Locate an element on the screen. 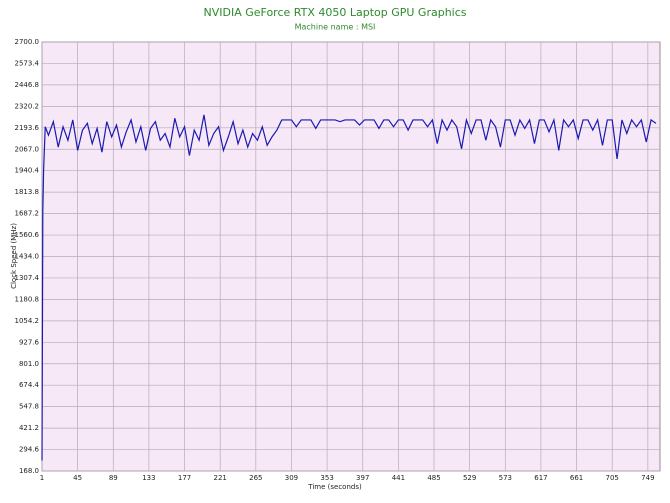 This screenshot has width=670, height=503. y-tick-label: 168.0 is located at coordinates (29, 471).